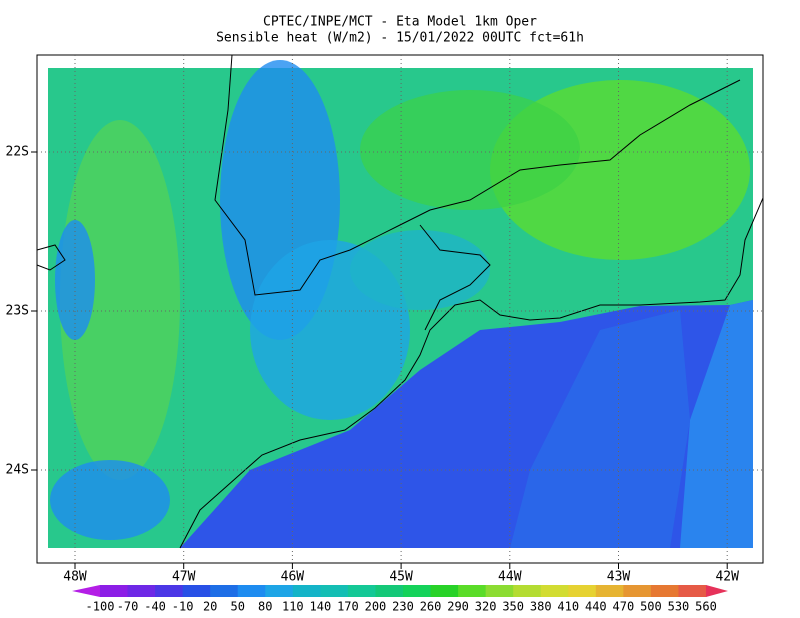  Describe the element at coordinates (184, 577) in the screenshot. I see `lon-label: 47W` at that location.